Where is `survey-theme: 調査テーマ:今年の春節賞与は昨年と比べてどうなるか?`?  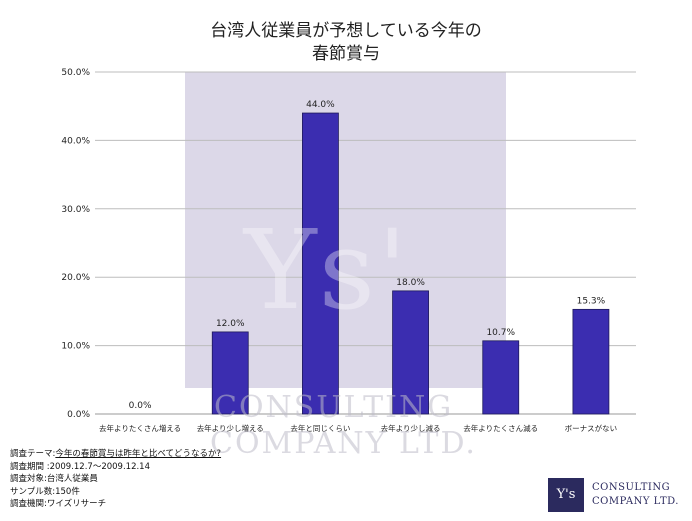
survey-theme: 調査テーマ:今年の春節賞与は昨年と比べてどうなるか? is located at coordinates (115, 454).